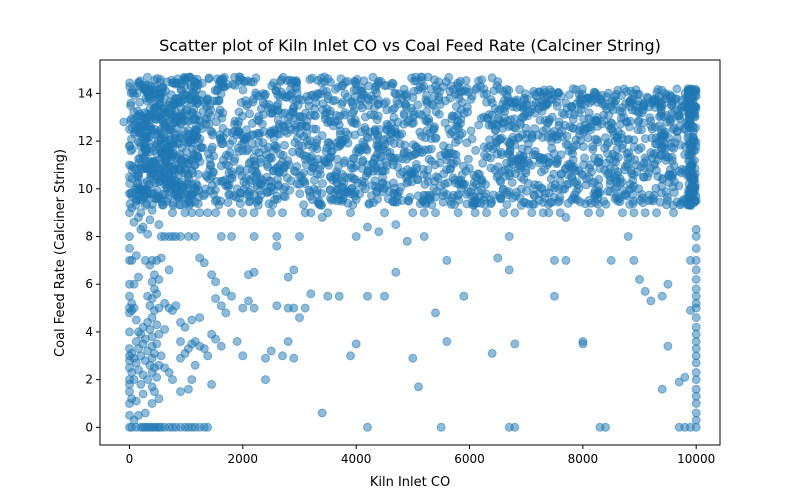  What do you see at coordinates (89, 237) in the screenshot?
I see `y-tick-label: 8` at bounding box center [89, 237].